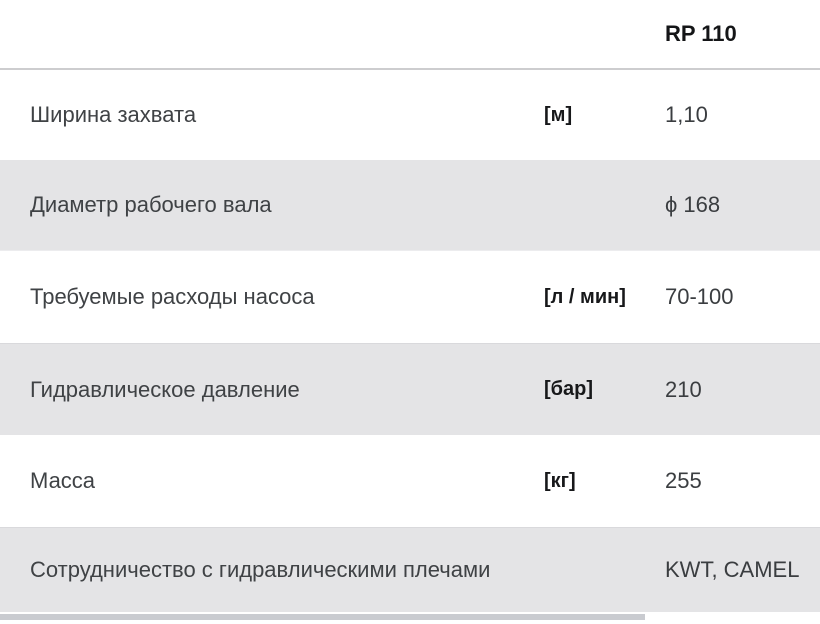  What do you see at coordinates (558, 114) in the screenshot?
I see `spec-unit: [м]` at bounding box center [558, 114].